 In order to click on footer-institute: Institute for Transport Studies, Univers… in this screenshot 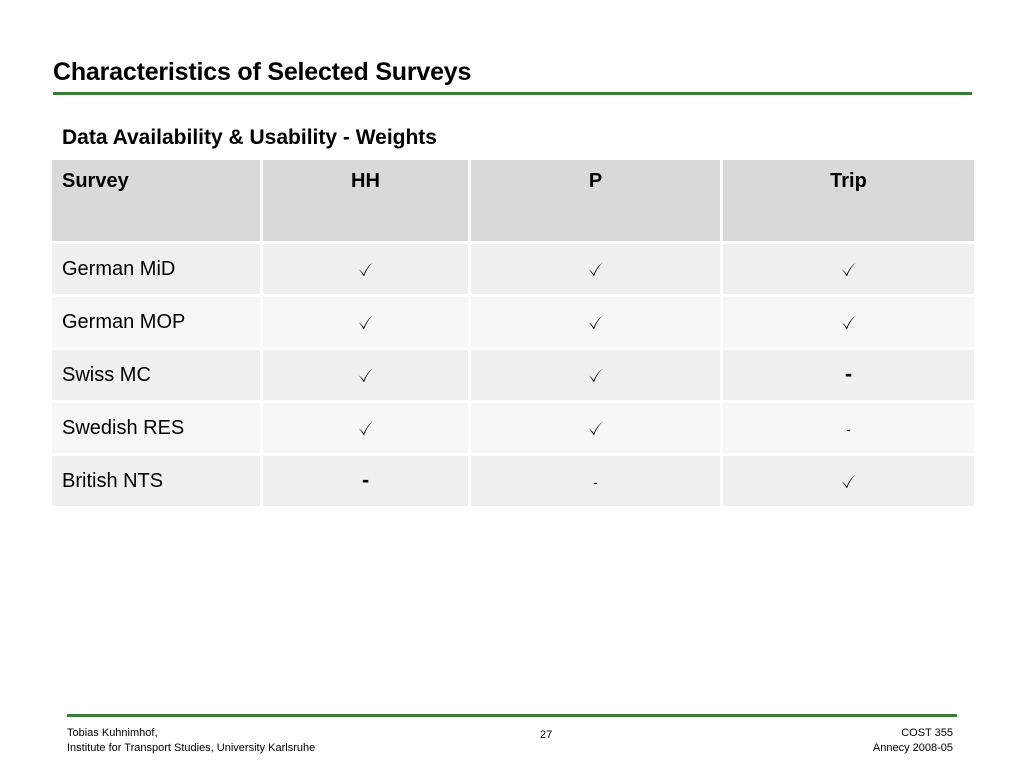, I will do `click(191, 748)`.